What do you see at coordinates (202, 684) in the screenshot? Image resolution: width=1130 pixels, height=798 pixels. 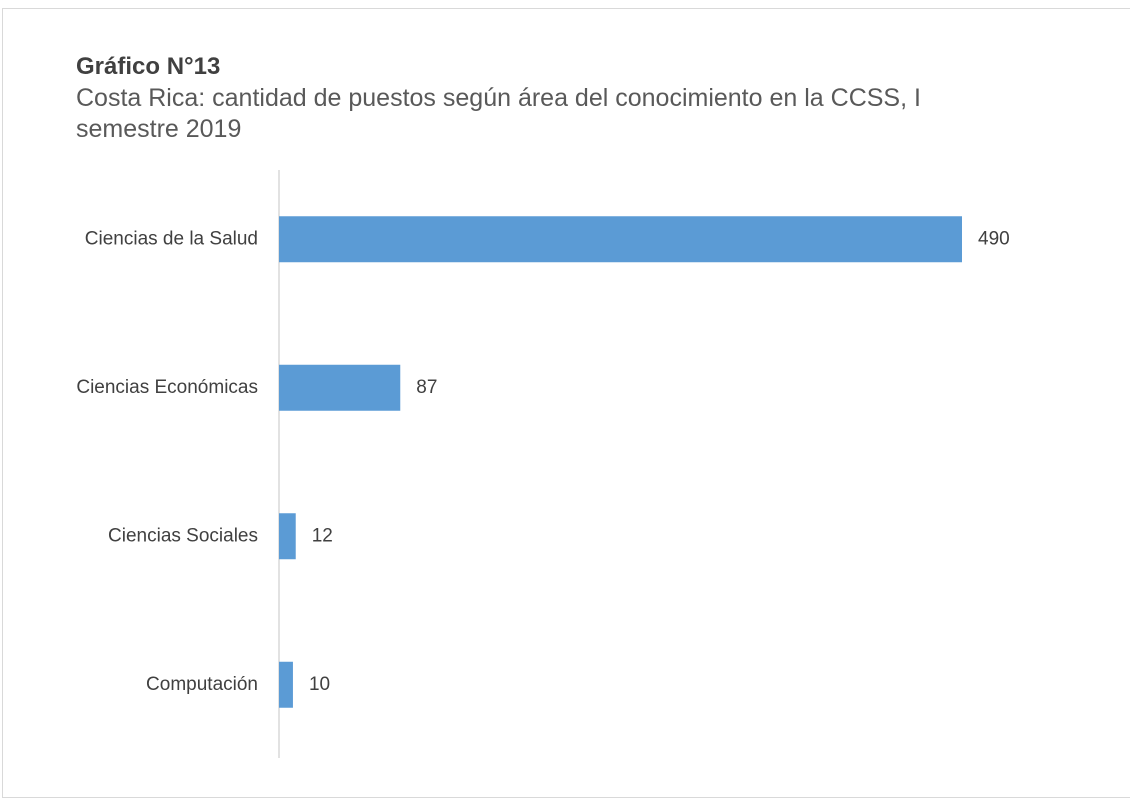 I see `y-tick-label: Computación` at bounding box center [202, 684].